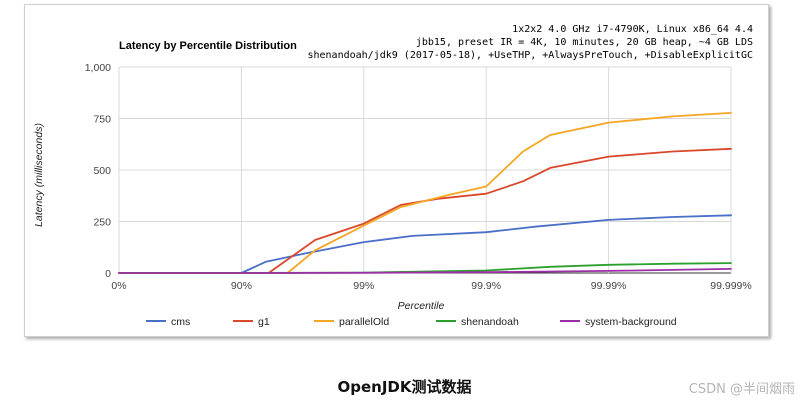 The height and width of the screenshot is (407, 809). I want to click on y-axis-title: Latency (milliseconds), so click(39, 175).